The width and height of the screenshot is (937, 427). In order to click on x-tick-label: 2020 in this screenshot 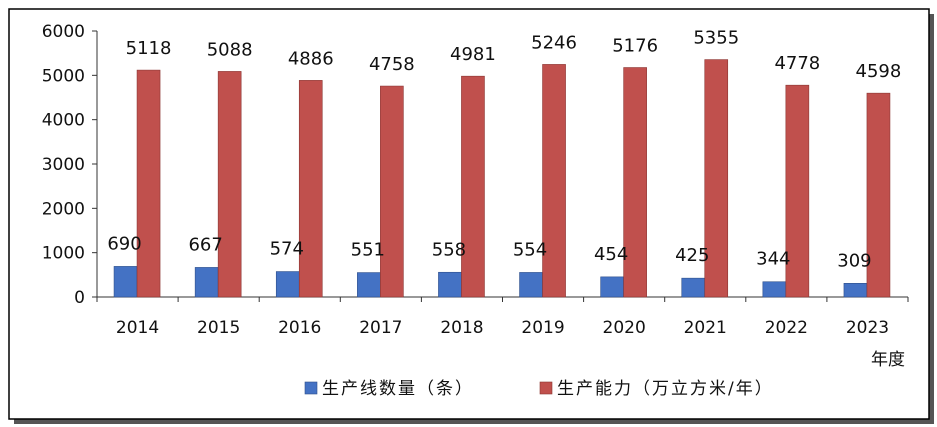, I will do `click(624, 328)`.